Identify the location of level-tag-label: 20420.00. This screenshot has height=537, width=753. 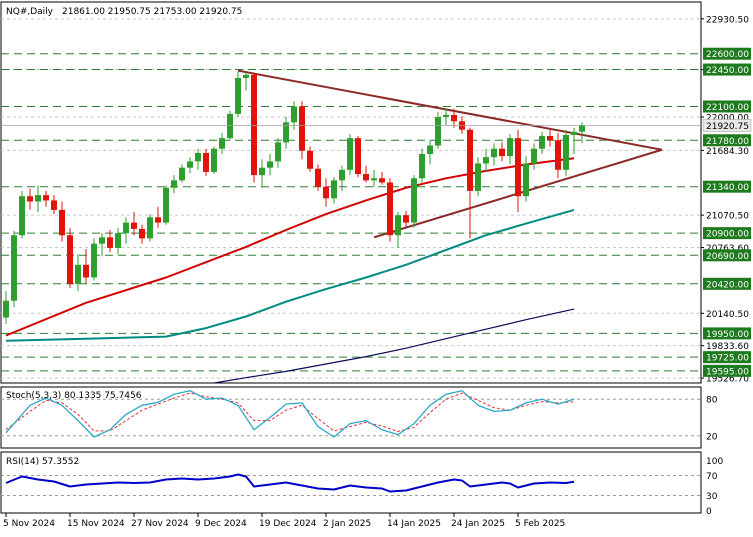
(727, 285).